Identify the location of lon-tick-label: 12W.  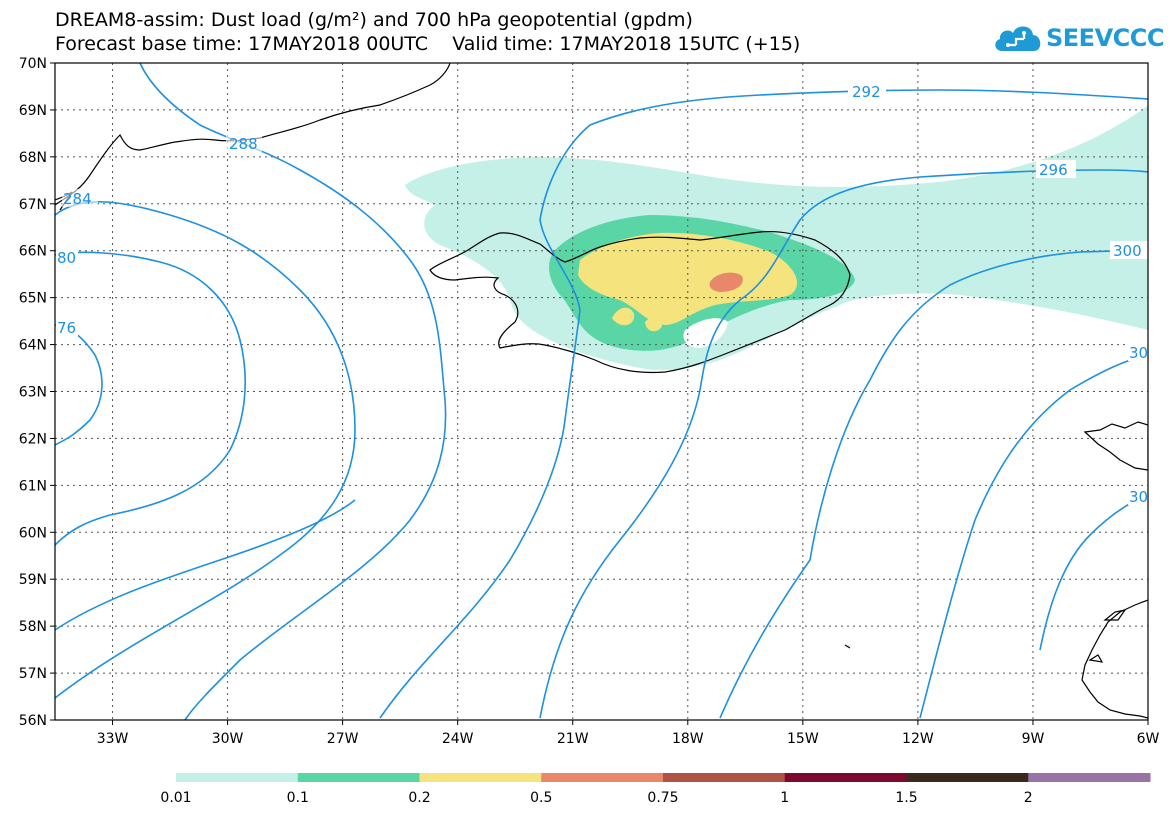
(918, 739).